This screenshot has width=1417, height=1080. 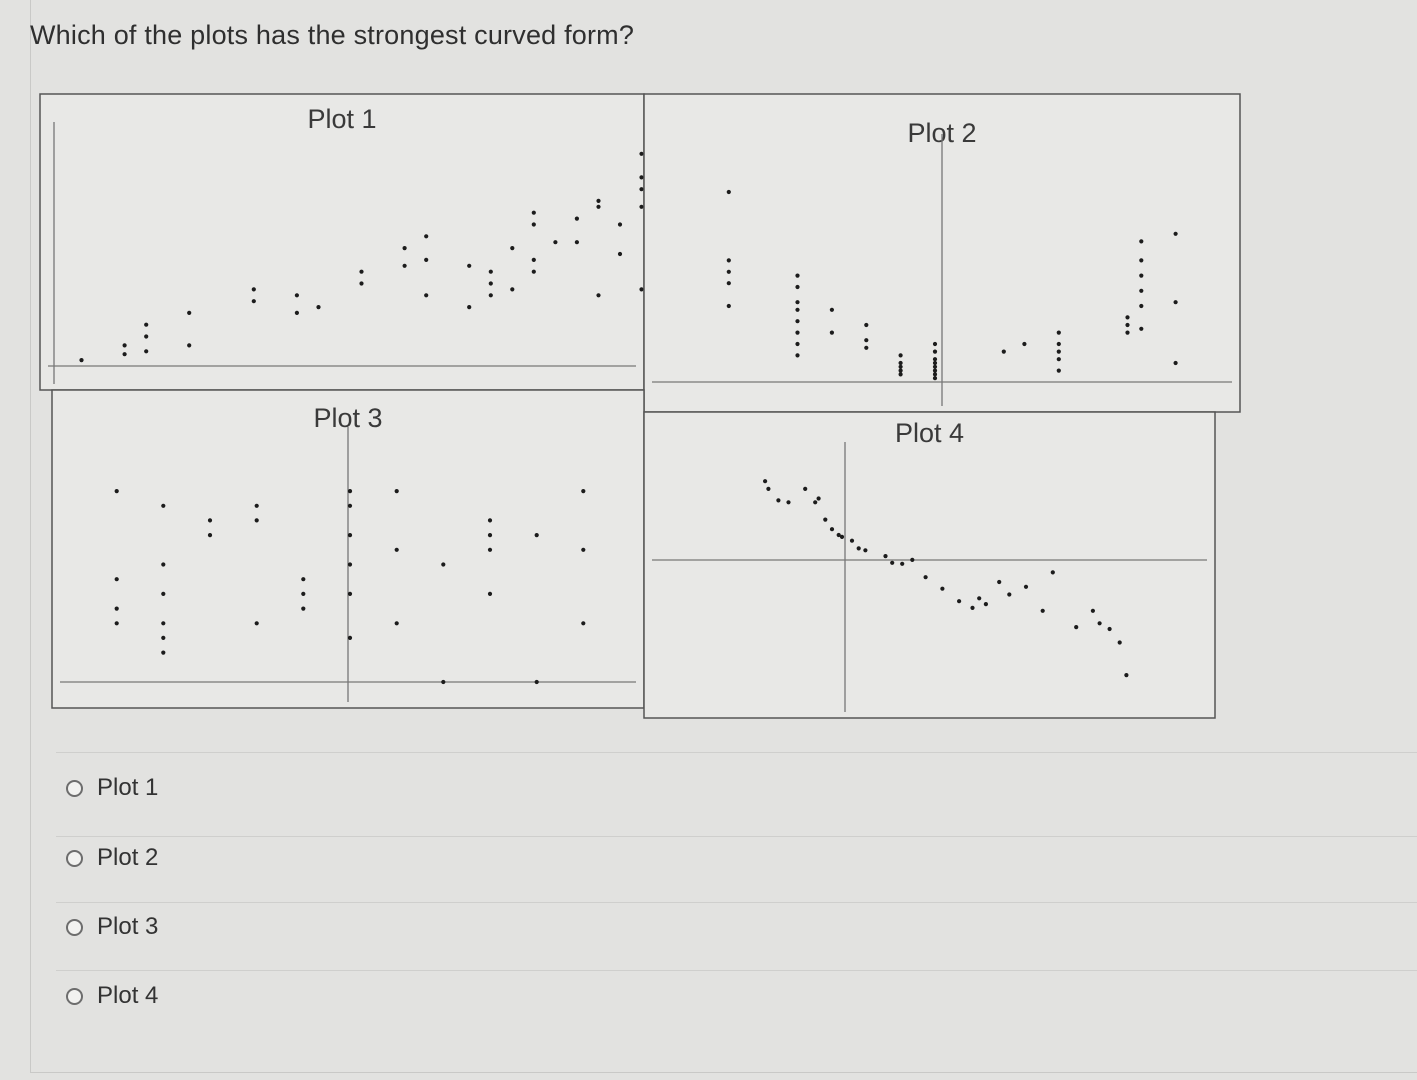 I want to click on option-plot-4: Plot 4, so click(x=112, y=996).